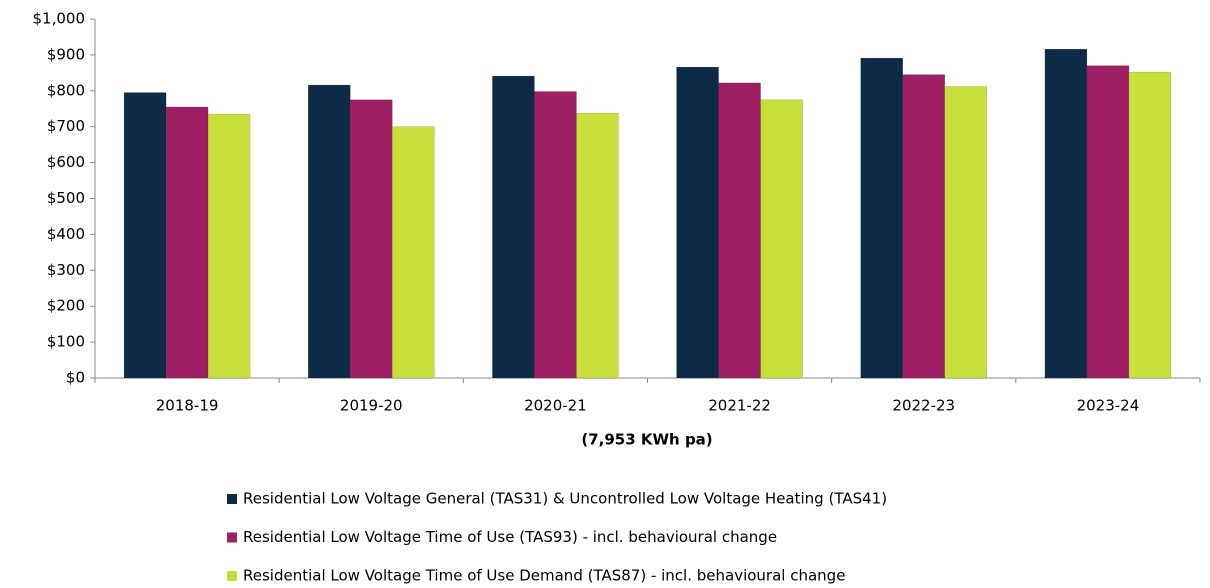 Image resolution: width=1210 pixels, height=588 pixels. I want to click on x-tick-label: 2023-24, so click(1108, 406).